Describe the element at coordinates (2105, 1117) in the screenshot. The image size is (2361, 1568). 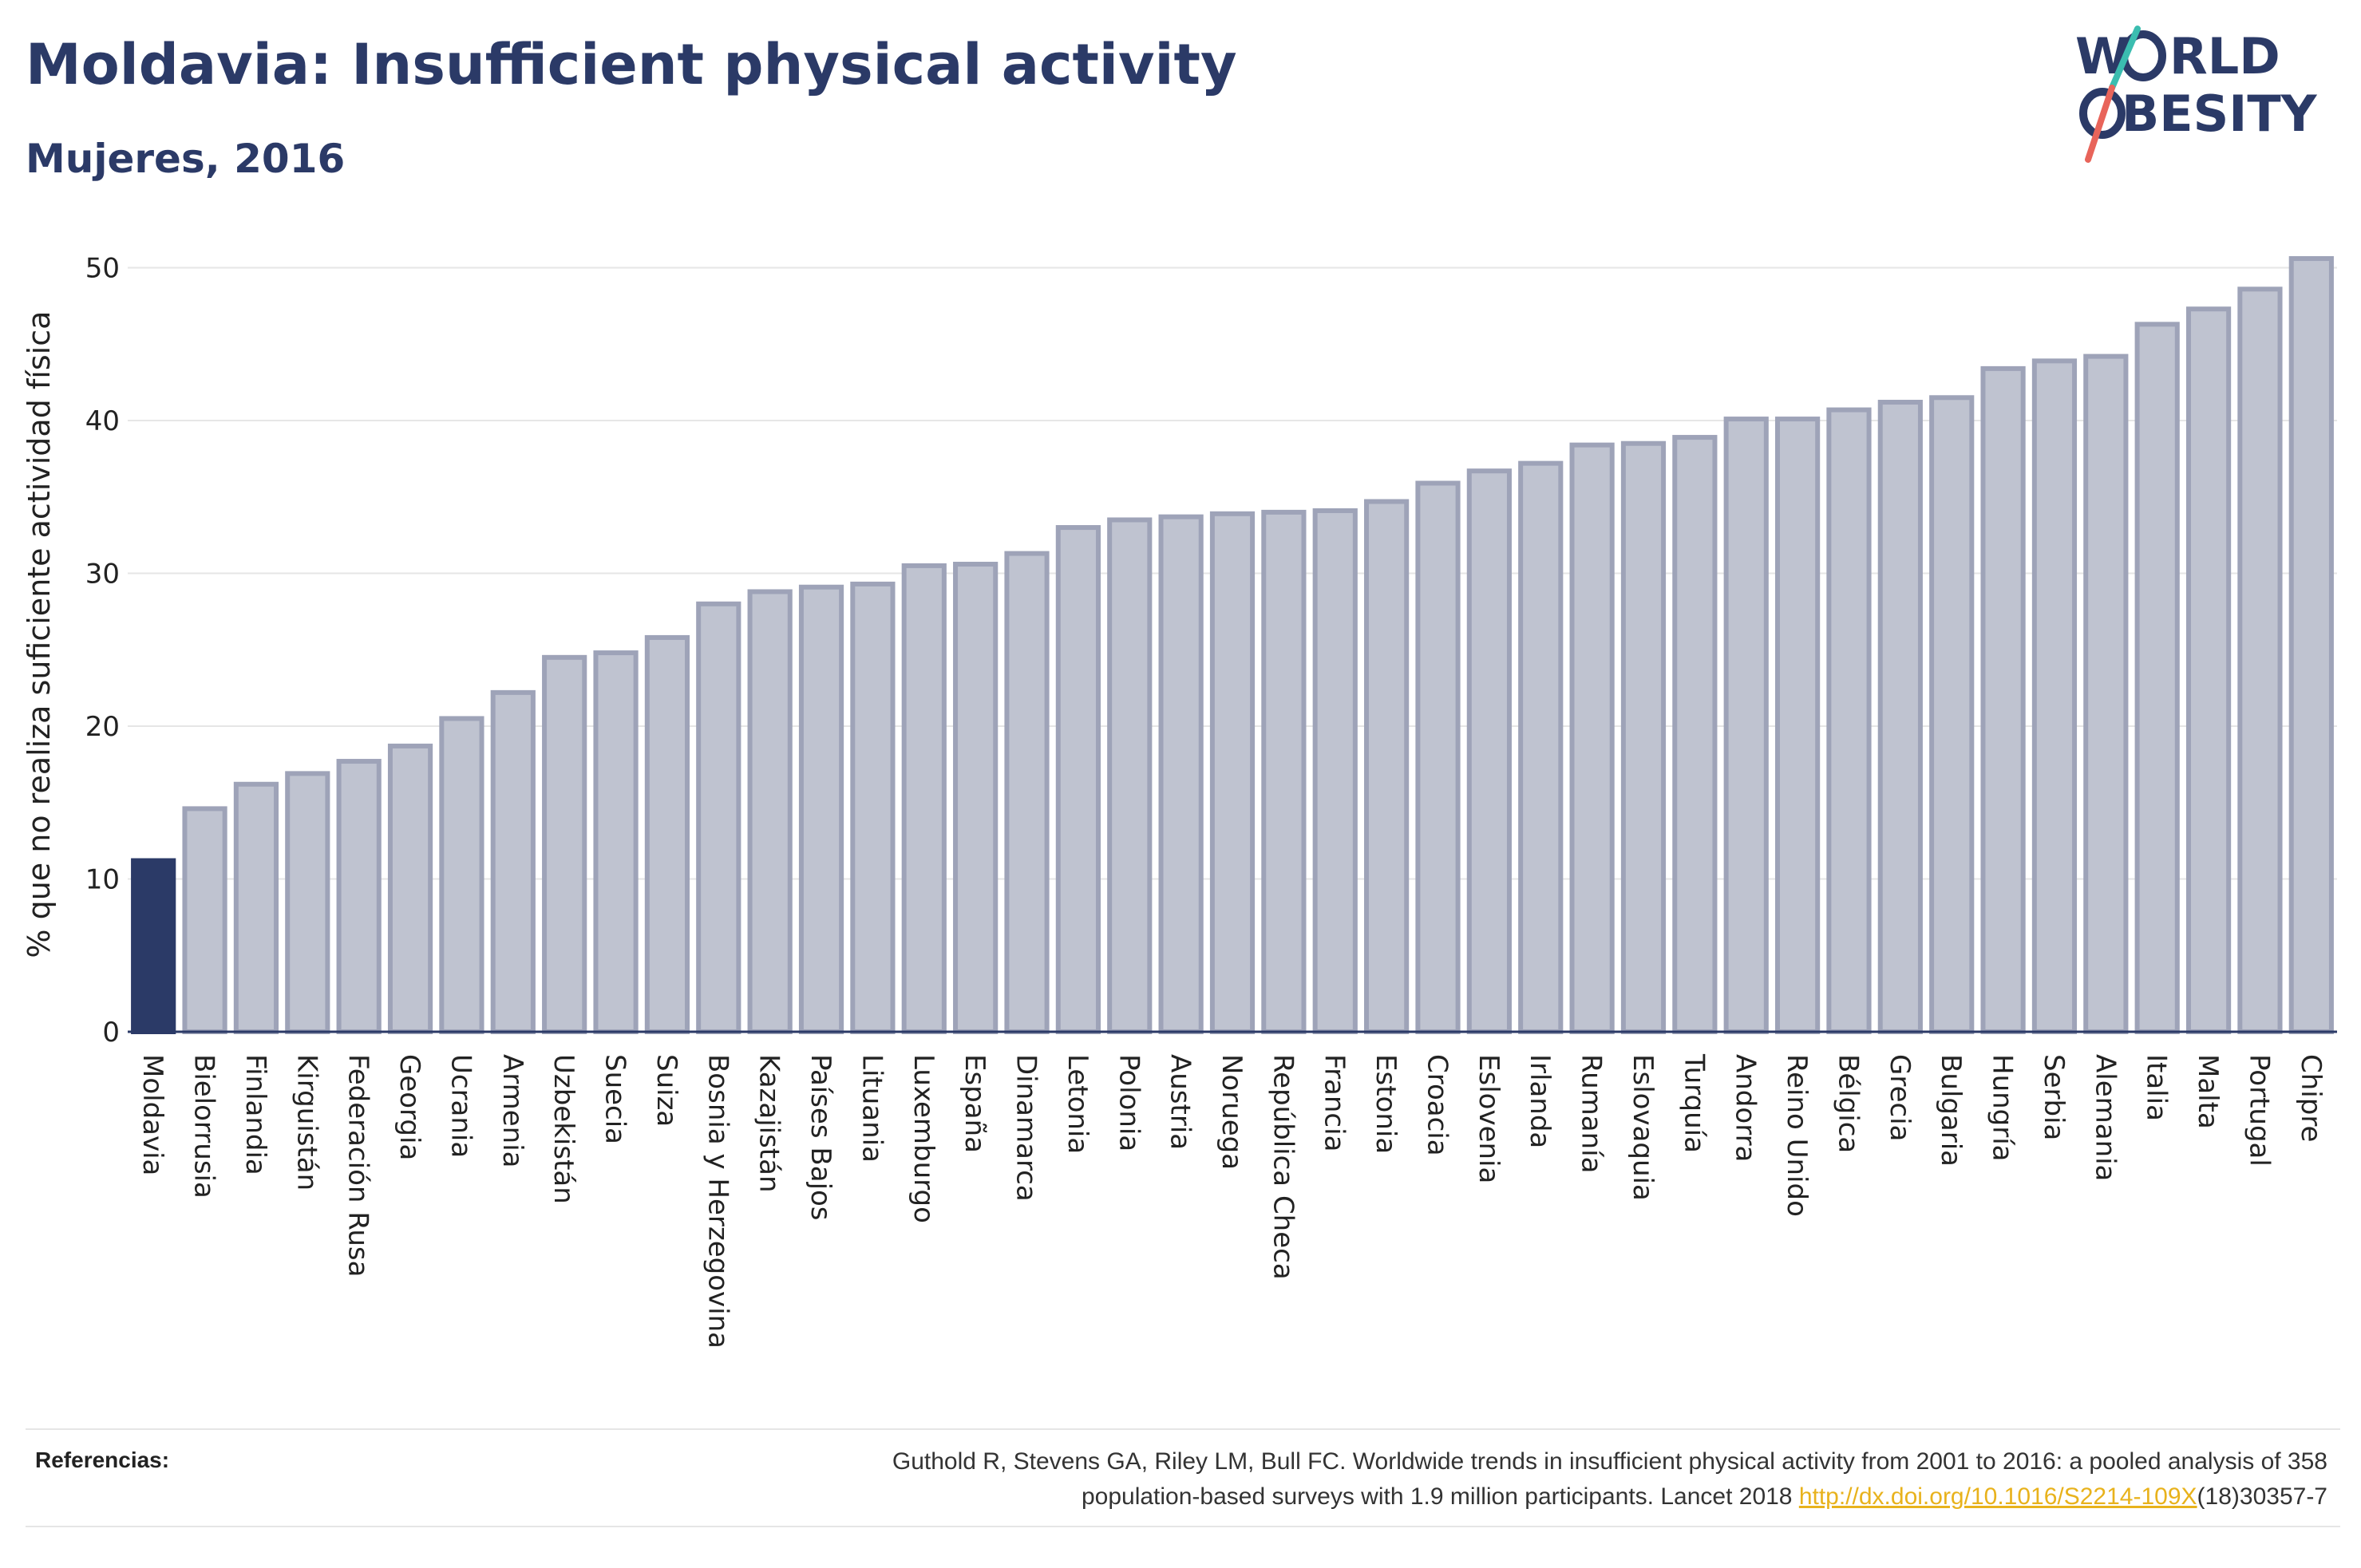
I see `x-tick-label: Alemania` at that location.